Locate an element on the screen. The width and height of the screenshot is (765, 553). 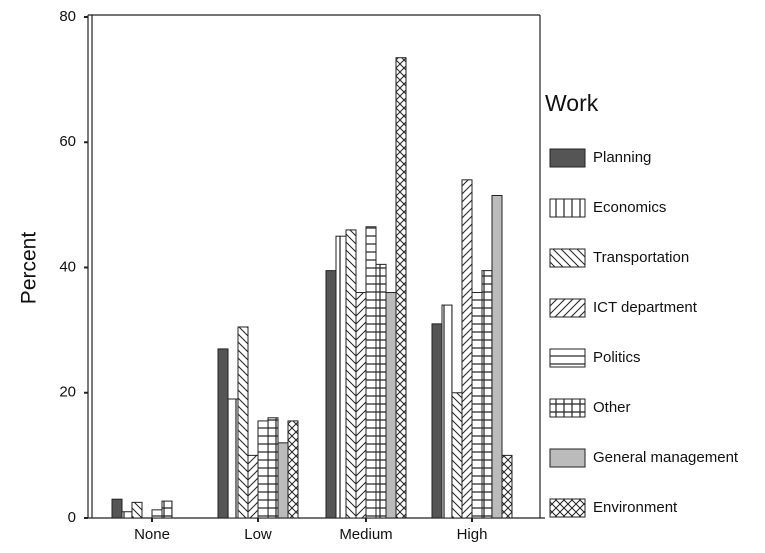
legend-label: Transportation is located at coordinates (641, 257).